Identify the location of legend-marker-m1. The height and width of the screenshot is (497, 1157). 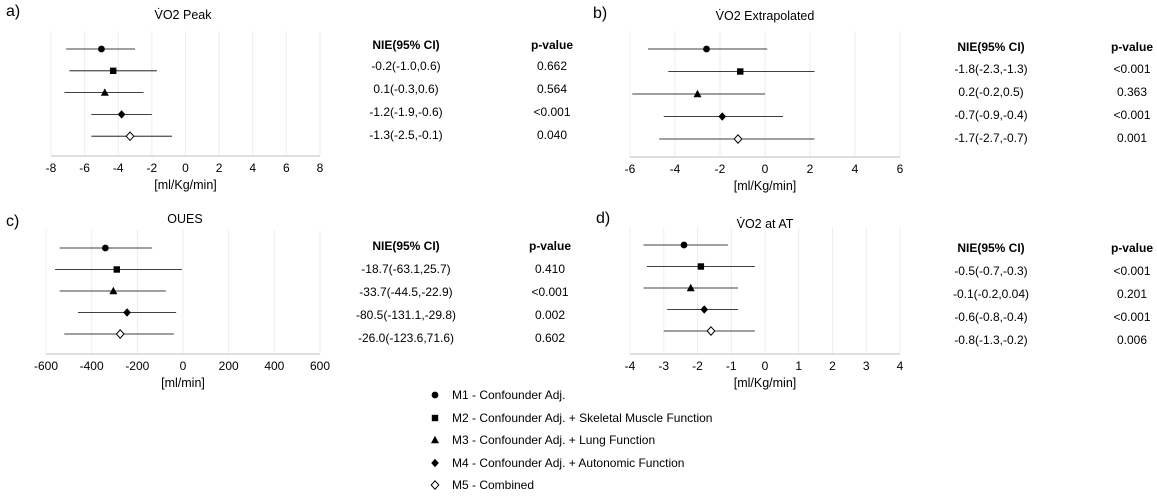
(435, 395).